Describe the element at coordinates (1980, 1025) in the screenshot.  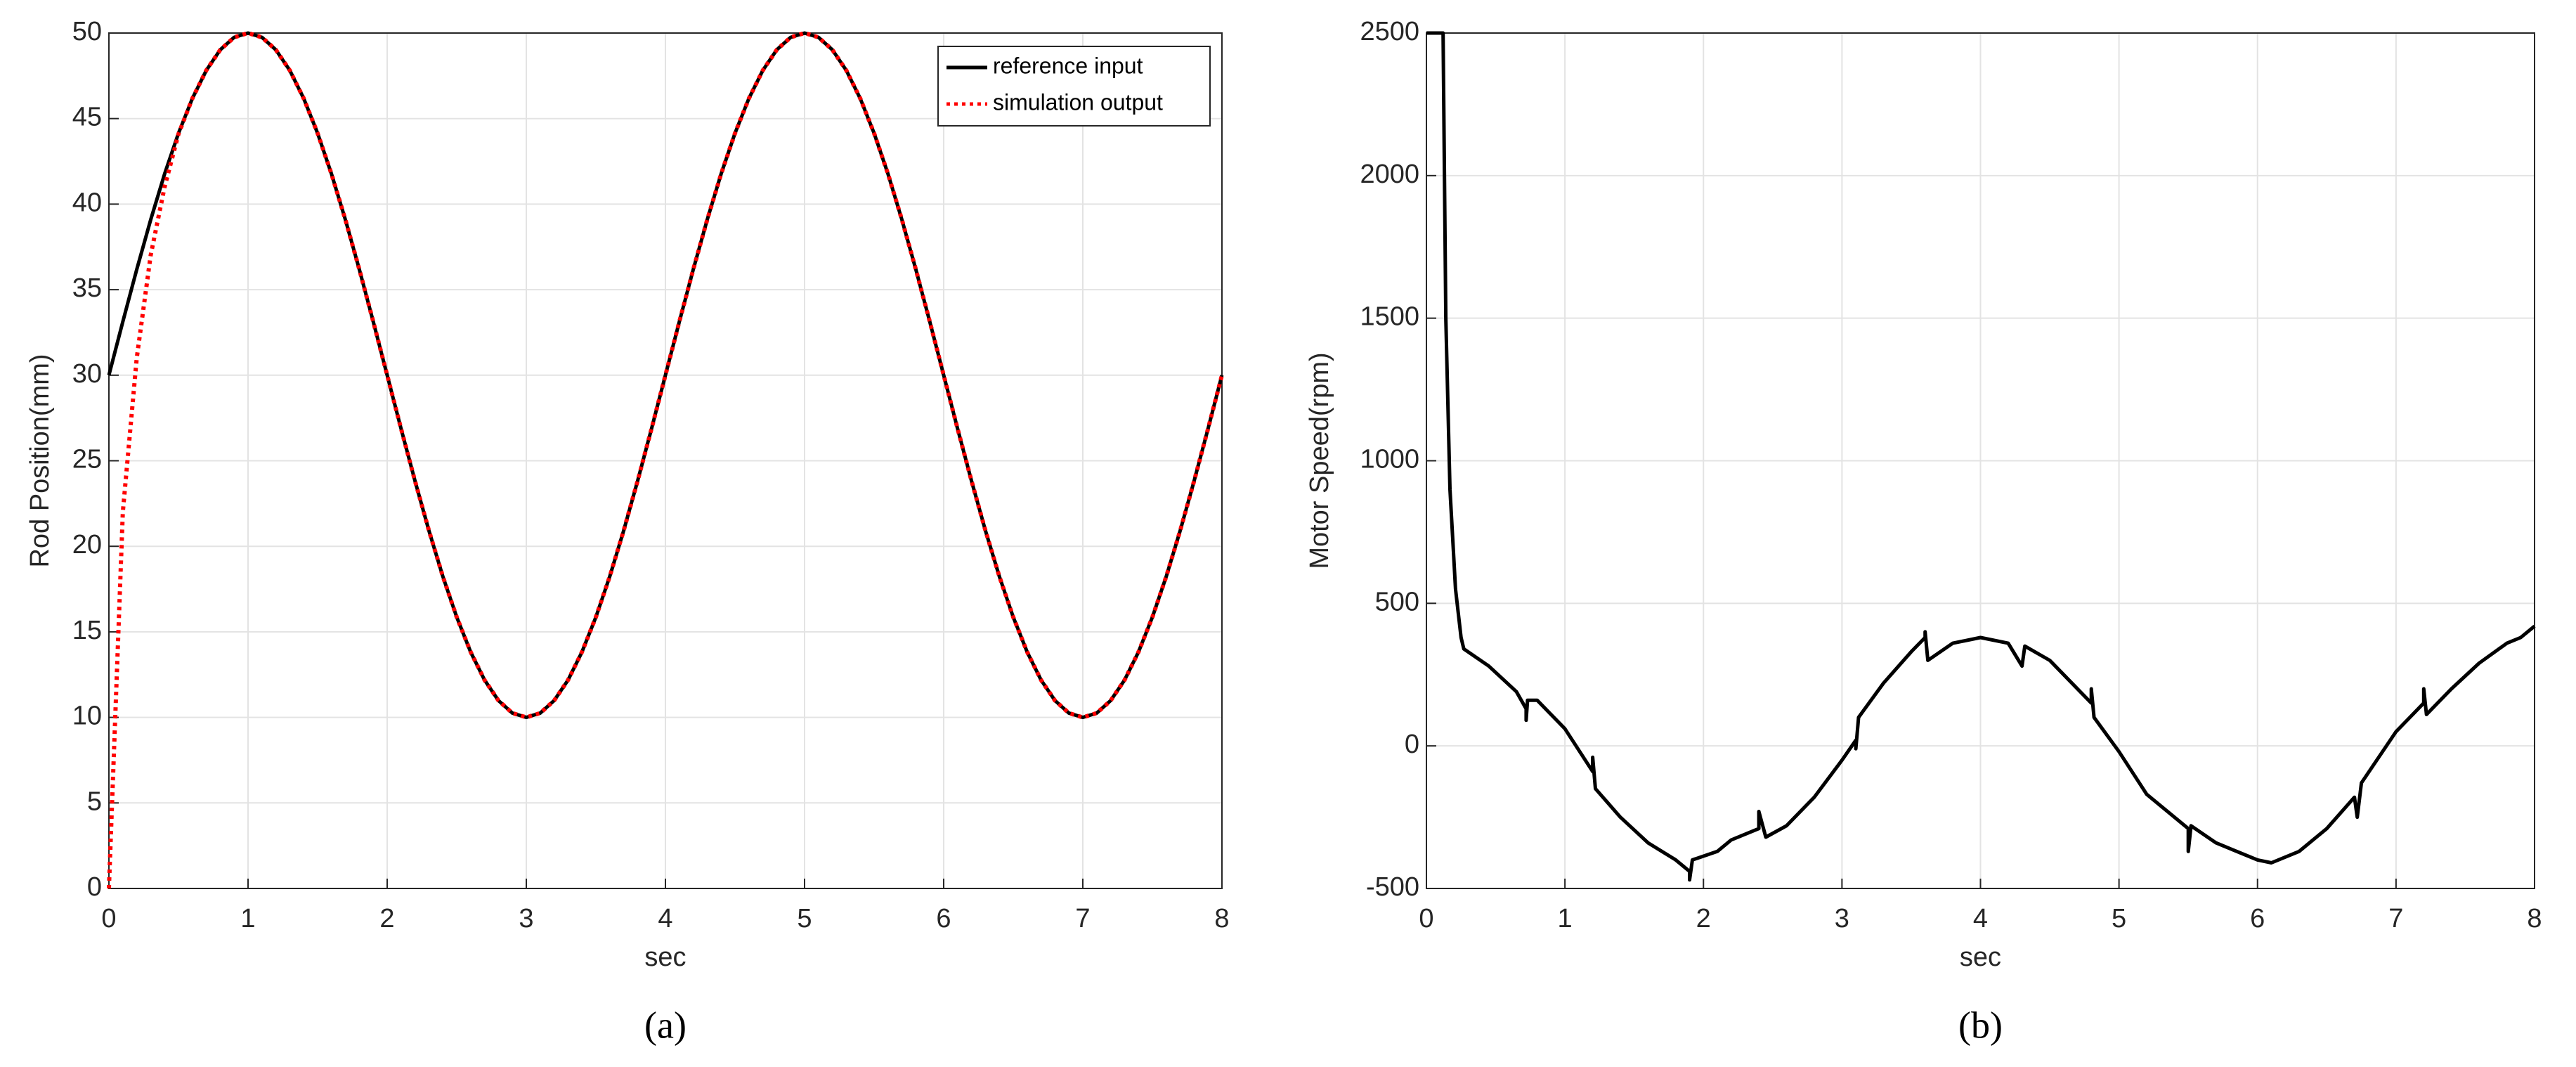
I see `caption: (b)` at that location.